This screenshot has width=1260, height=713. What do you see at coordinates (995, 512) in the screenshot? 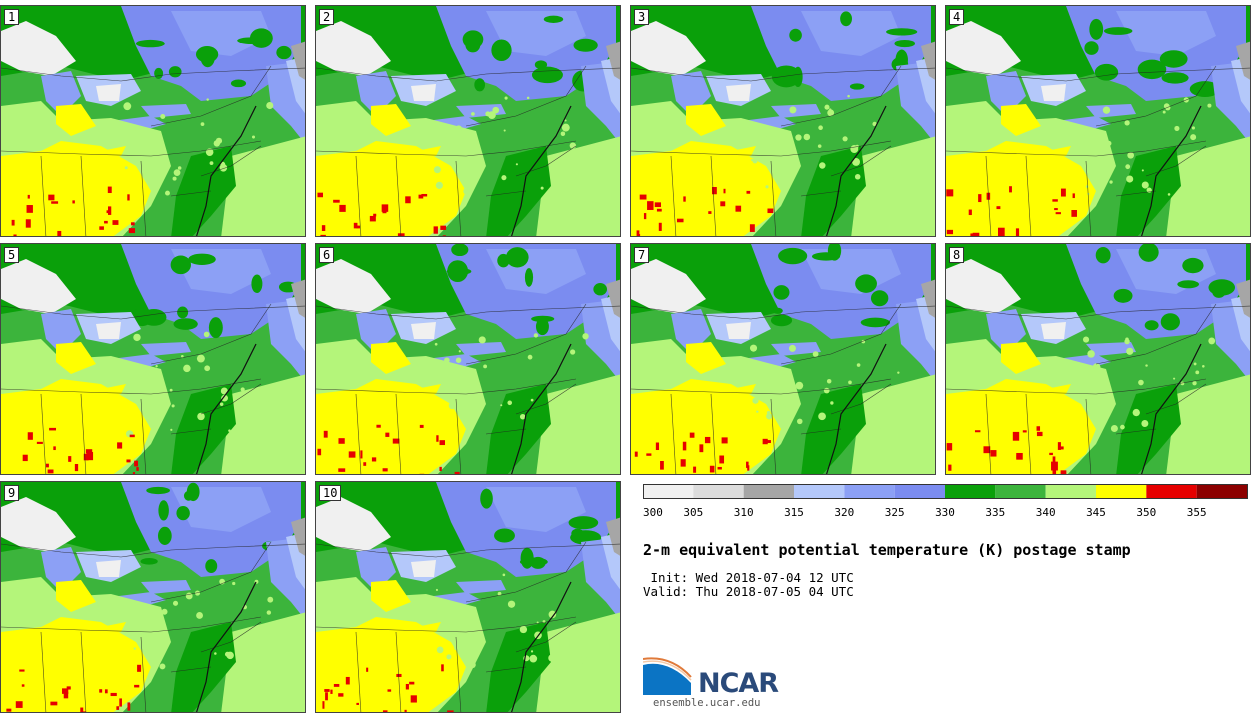
I see `colorbar-tick-label: 335` at bounding box center [995, 512].